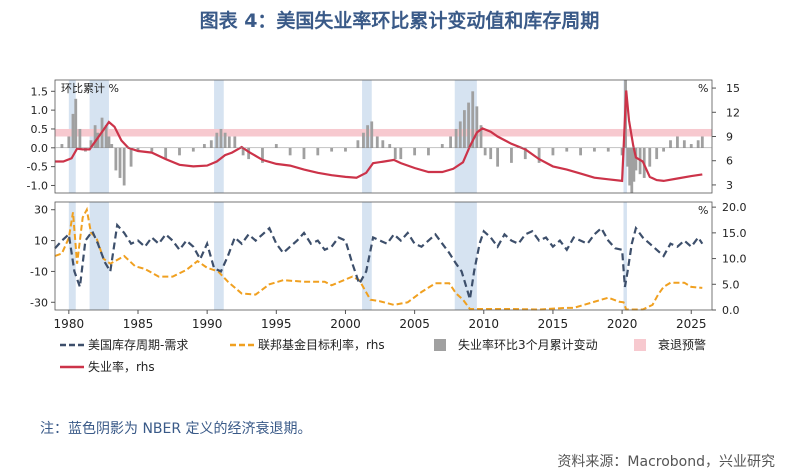 This screenshot has height=472, width=799. I want to click on y-tick-label-right-top: 15, so click(733, 88).